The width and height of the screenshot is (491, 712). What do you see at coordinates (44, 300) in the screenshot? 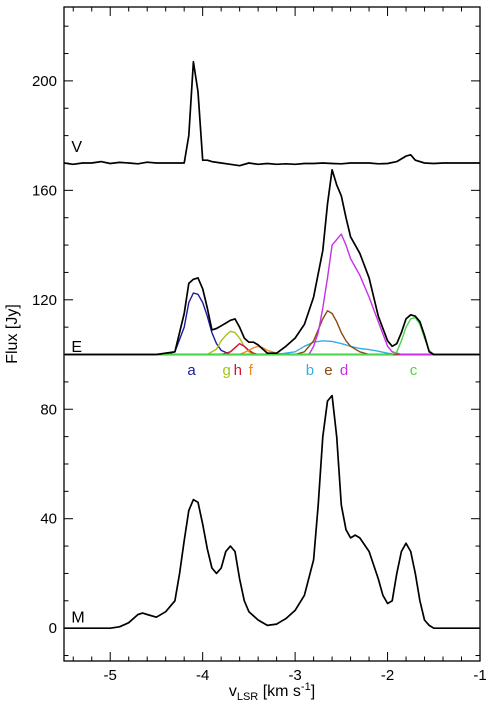
I see `y-tick-label: 120` at bounding box center [44, 300].